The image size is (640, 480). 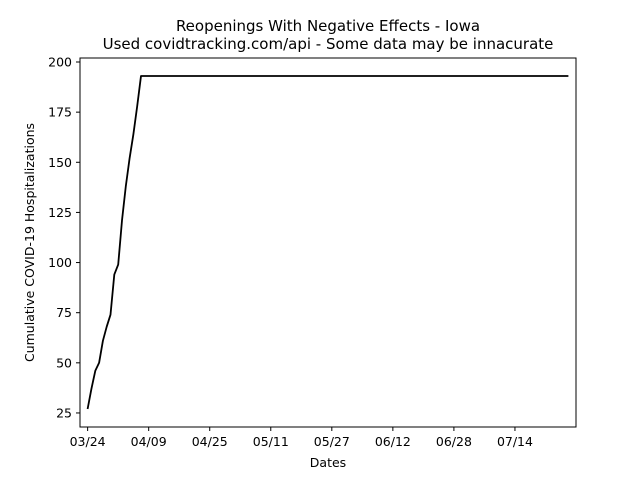 What do you see at coordinates (29, 242) in the screenshot?
I see `y-axis-label: Cumulative COVID-19 Hospitalizations` at bounding box center [29, 242].